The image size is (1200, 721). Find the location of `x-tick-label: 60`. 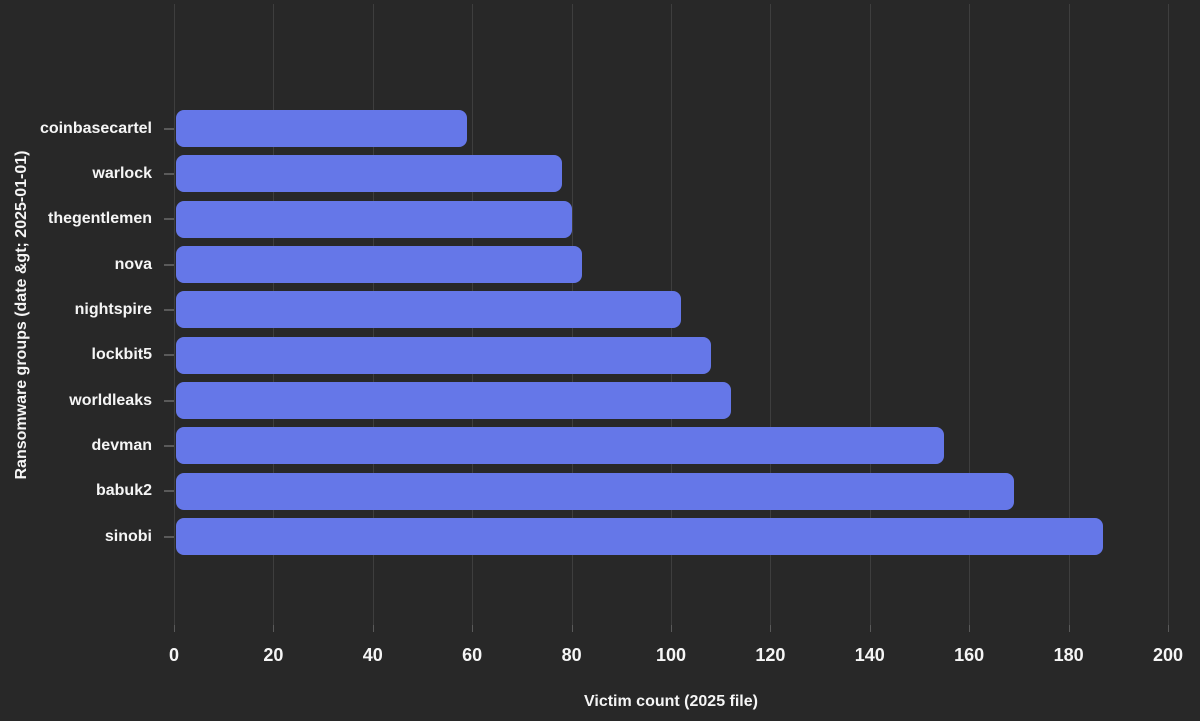

x-tick-label: 60 is located at coordinates (472, 655).